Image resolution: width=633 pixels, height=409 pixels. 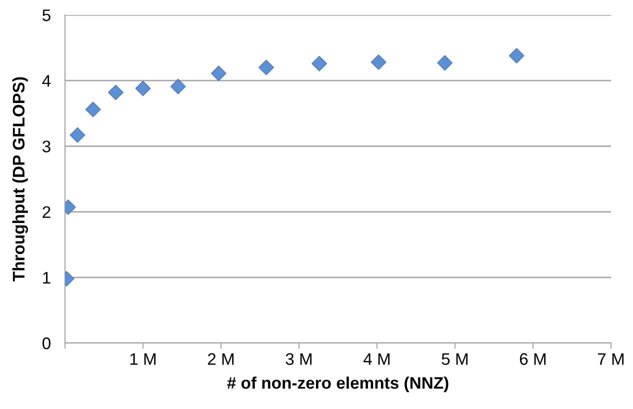 I want to click on x-axis-title: # of non-zero elemnts (NNZ), so click(x=337, y=384).